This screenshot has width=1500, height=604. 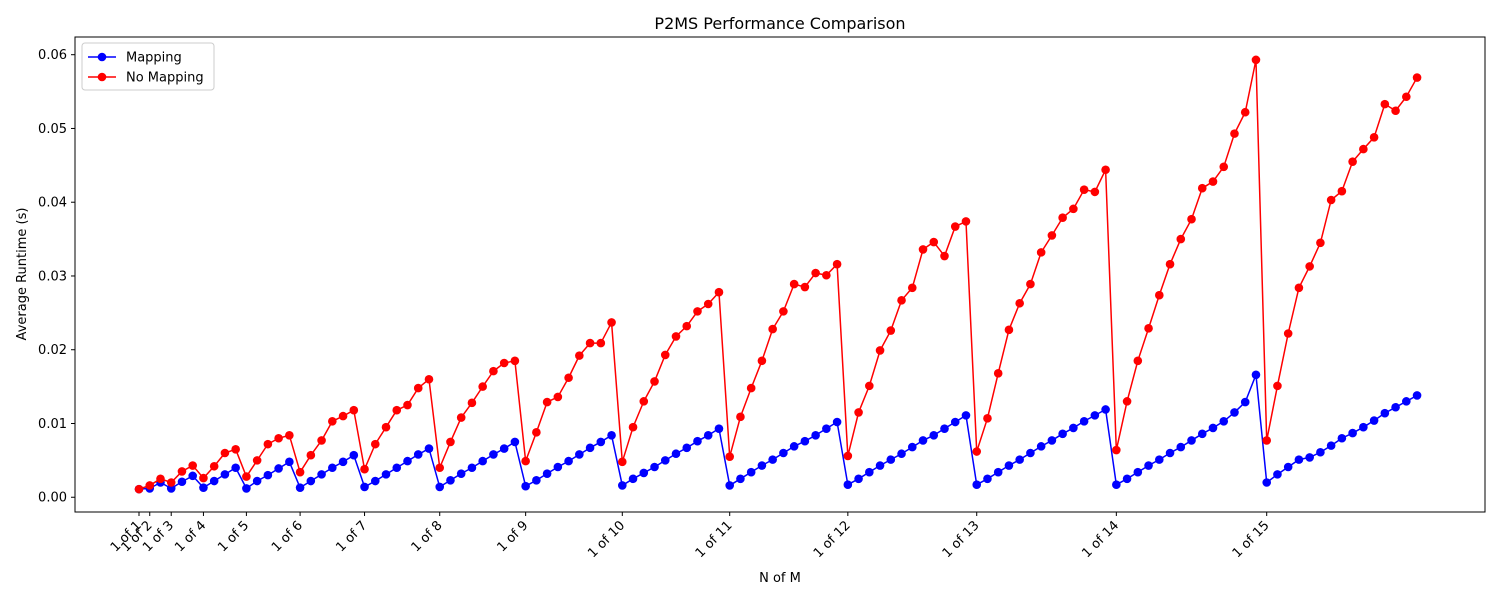 I want to click on y-axis-label: Average Runtime (s), so click(x=22, y=274).